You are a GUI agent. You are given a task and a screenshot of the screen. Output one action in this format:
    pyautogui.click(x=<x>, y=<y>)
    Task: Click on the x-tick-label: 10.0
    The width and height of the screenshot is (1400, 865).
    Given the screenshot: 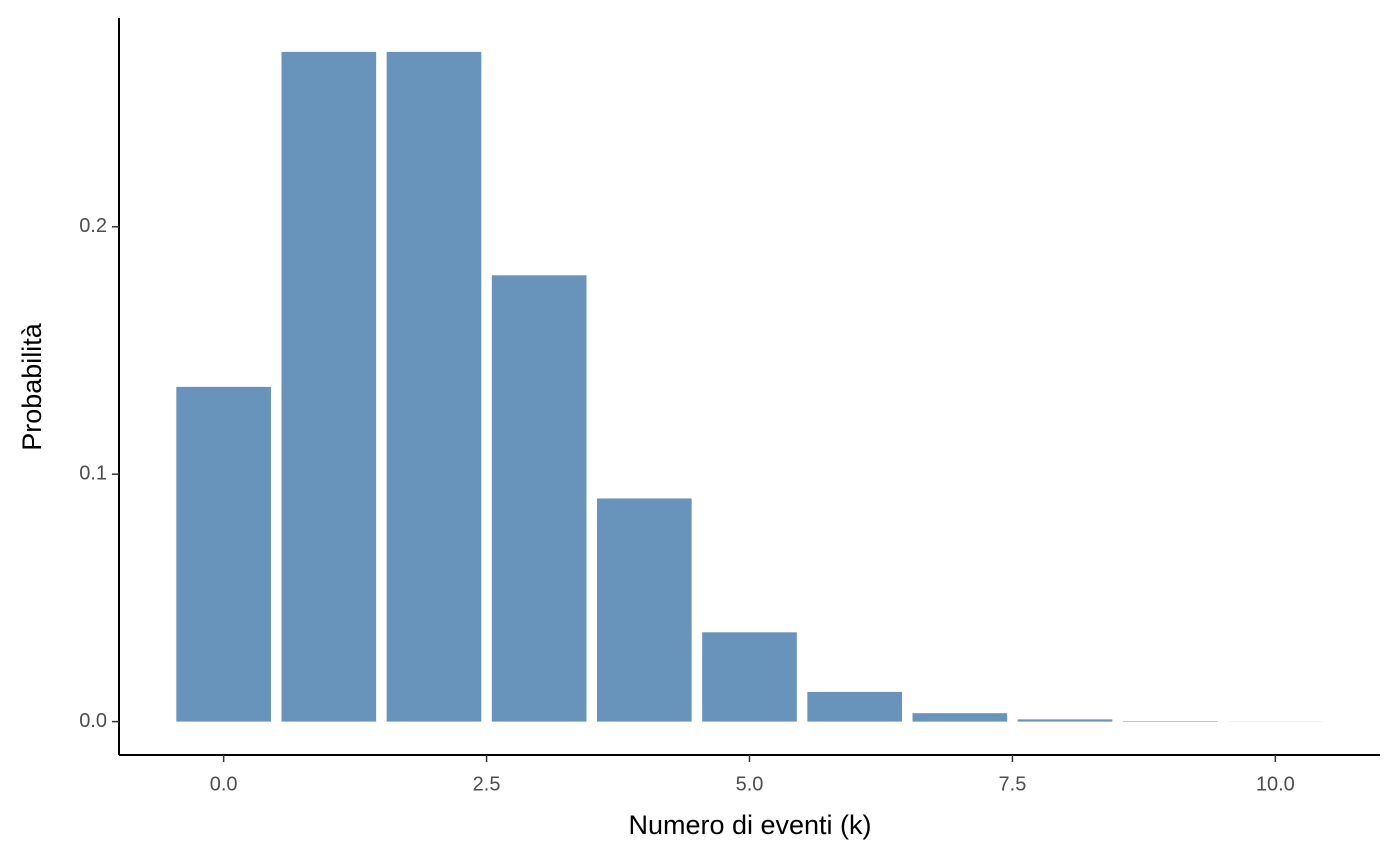 What is the action you would take?
    pyautogui.click(x=1275, y=784)
    